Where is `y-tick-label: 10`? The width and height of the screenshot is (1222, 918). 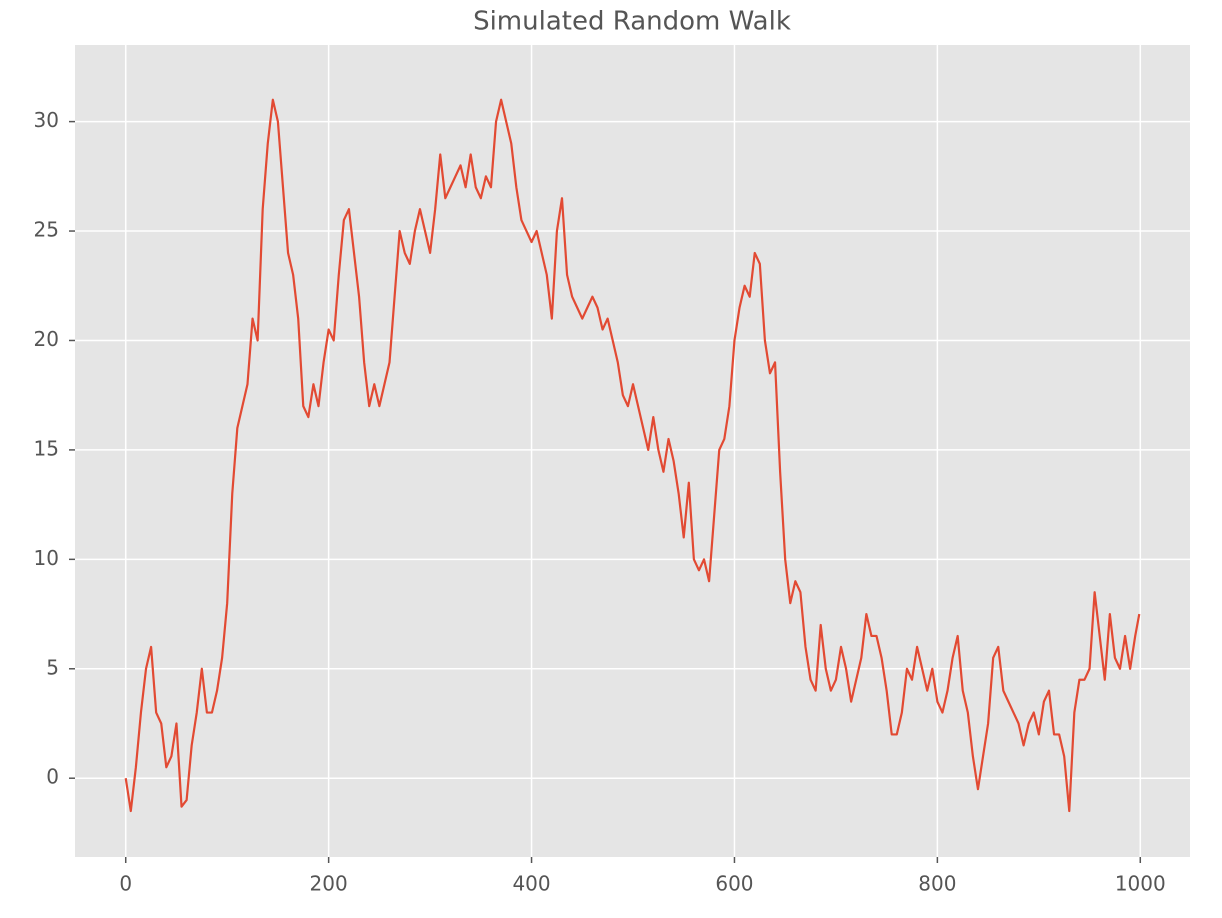 y-tick-label: 10 is located at coordinates (46, 558).